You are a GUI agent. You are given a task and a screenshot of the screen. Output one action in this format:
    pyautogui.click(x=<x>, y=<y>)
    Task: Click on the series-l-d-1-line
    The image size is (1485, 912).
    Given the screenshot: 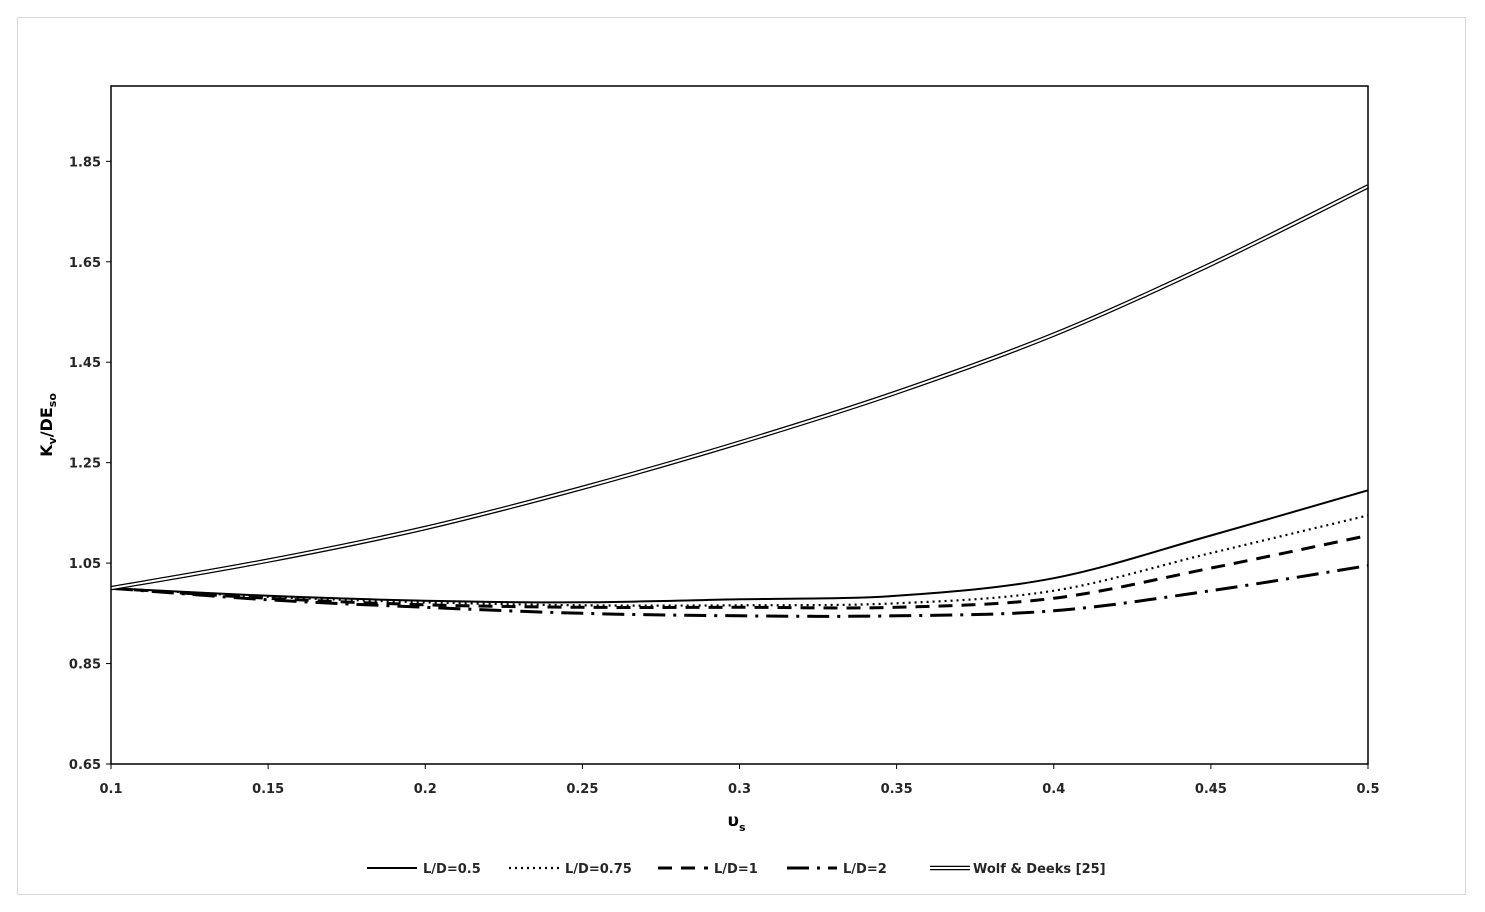 What is the action you would take?
    pyautogui.click(x=739, y=572)
    